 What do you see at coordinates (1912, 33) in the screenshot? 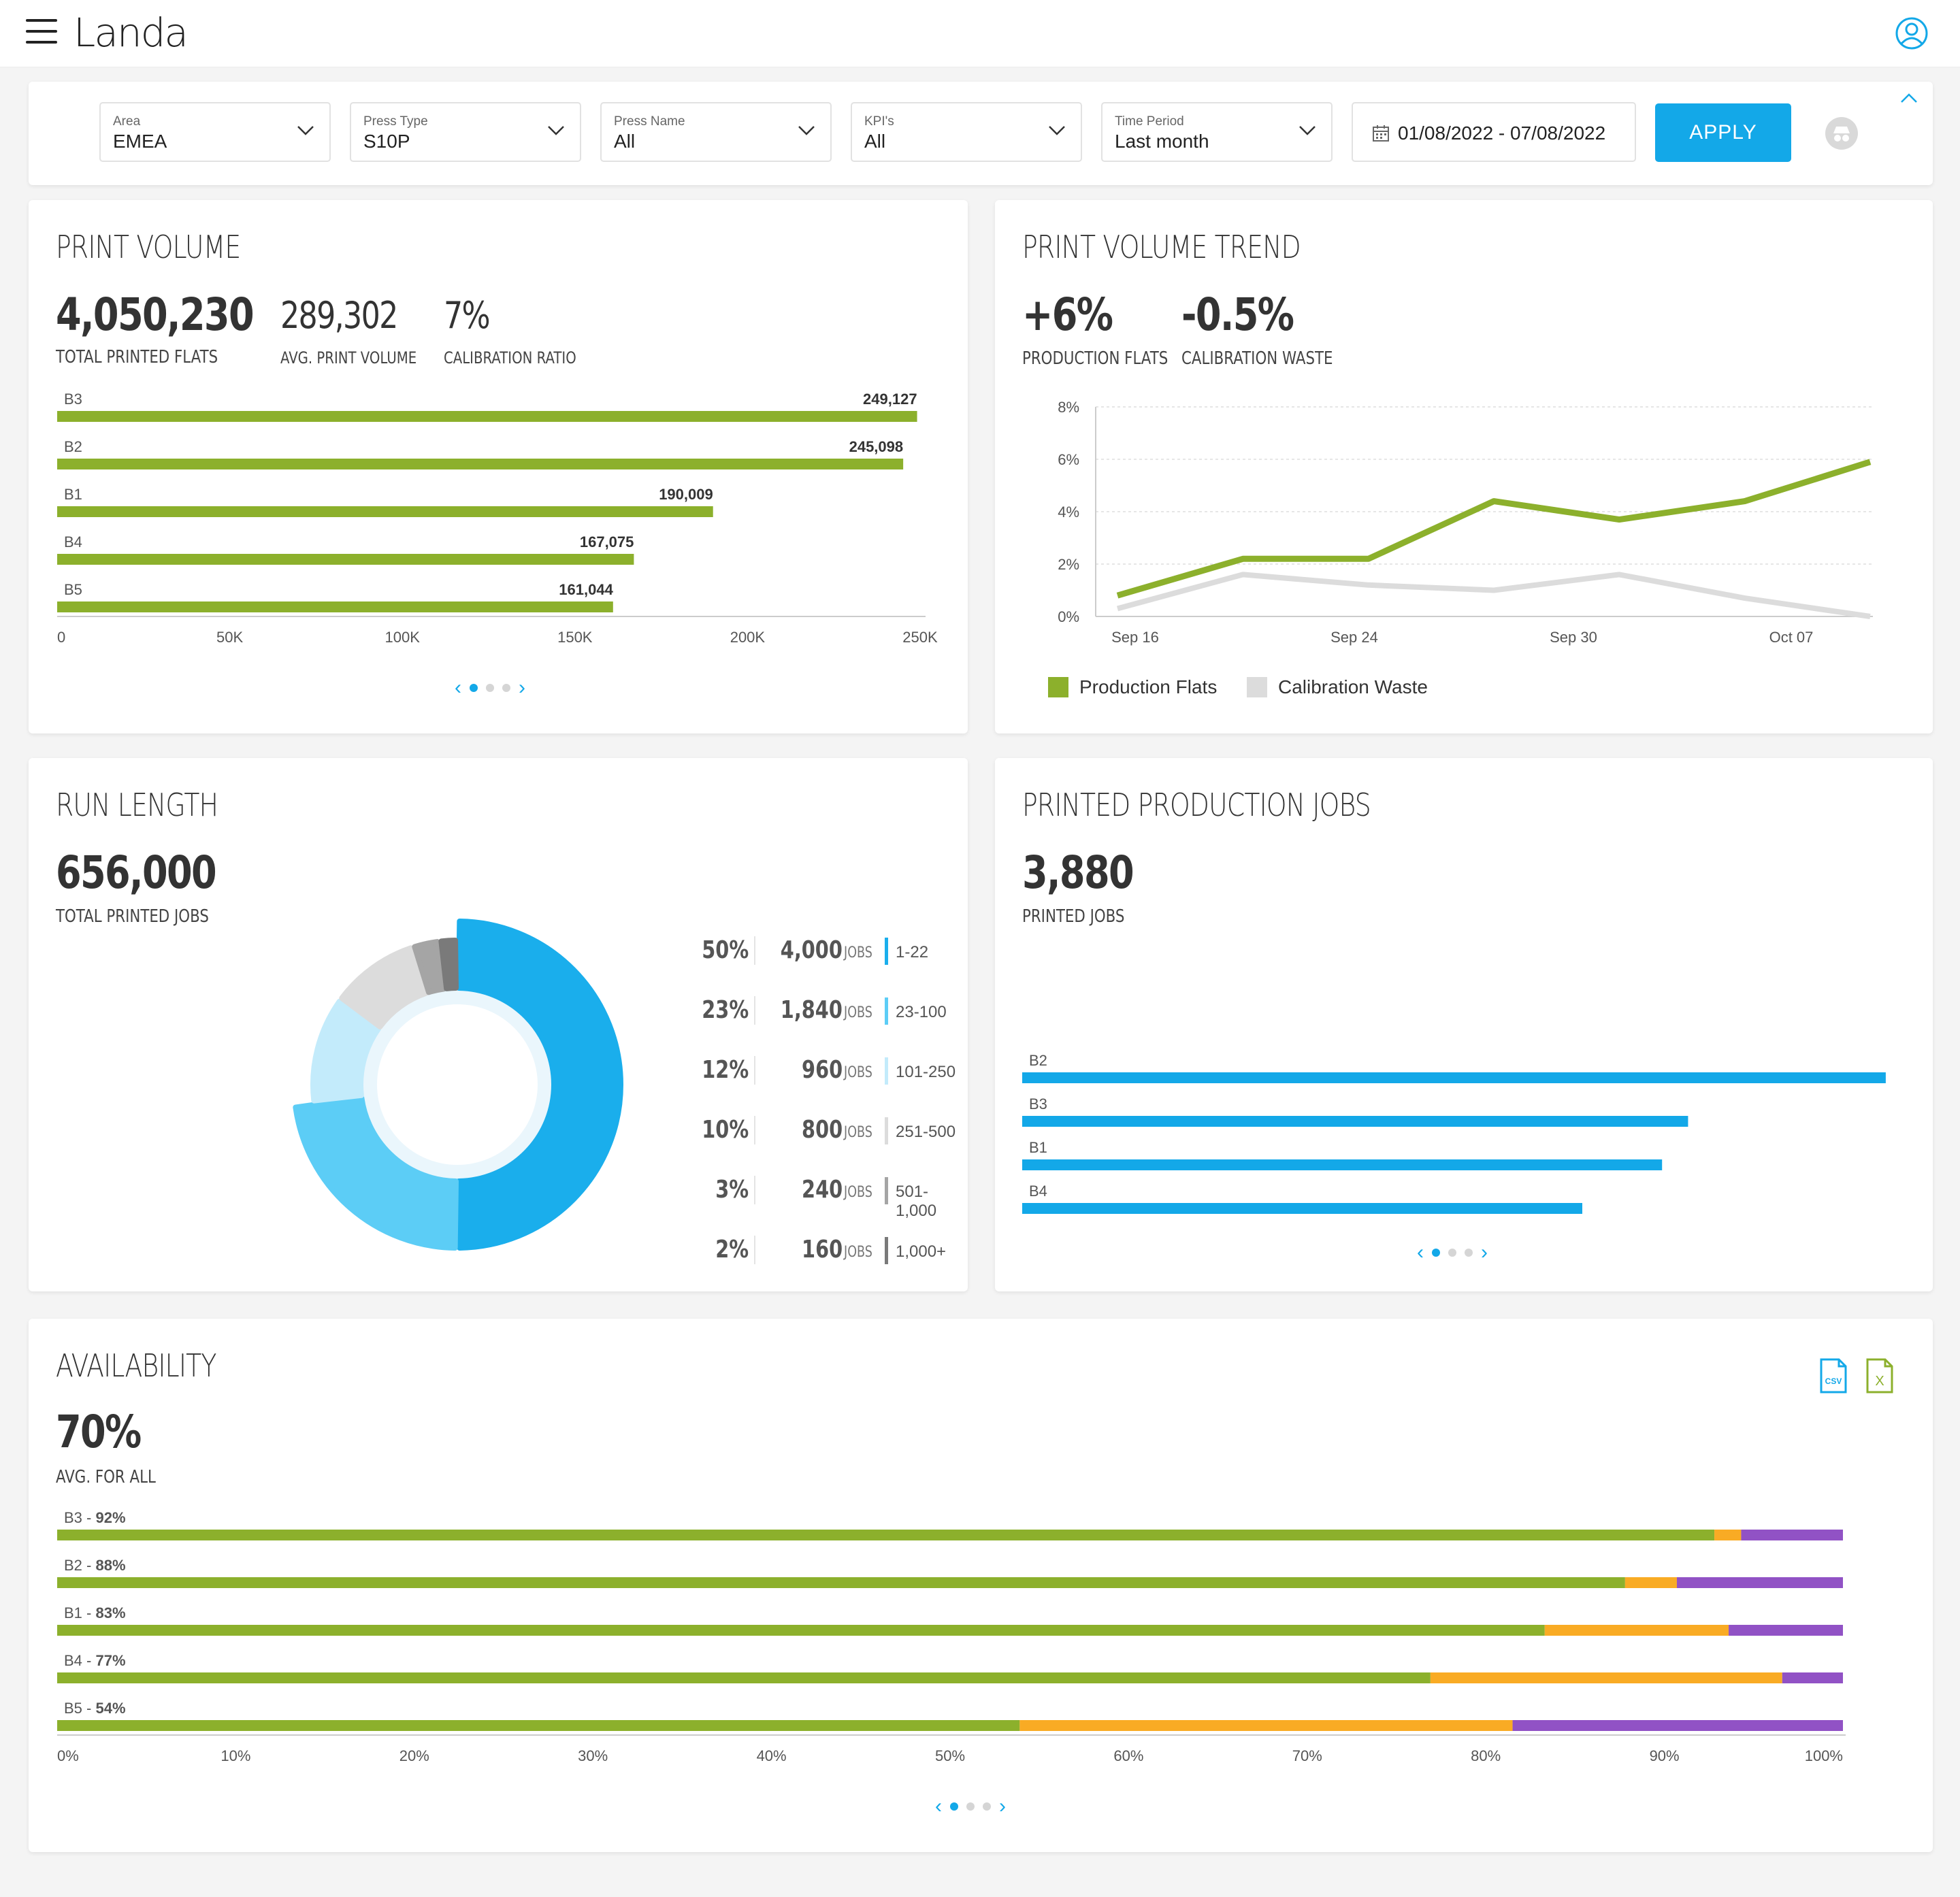
I see `user-icon` at bounding box center [1912, 33].